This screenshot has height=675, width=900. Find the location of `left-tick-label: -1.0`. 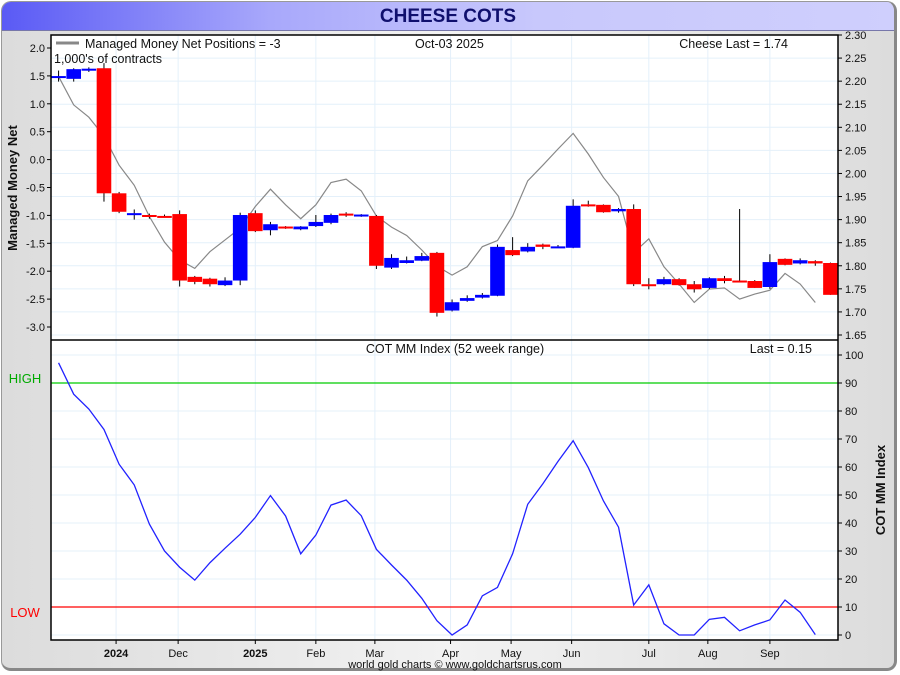

left-tick-label: -1.0 is located at coordinates (35, 216).